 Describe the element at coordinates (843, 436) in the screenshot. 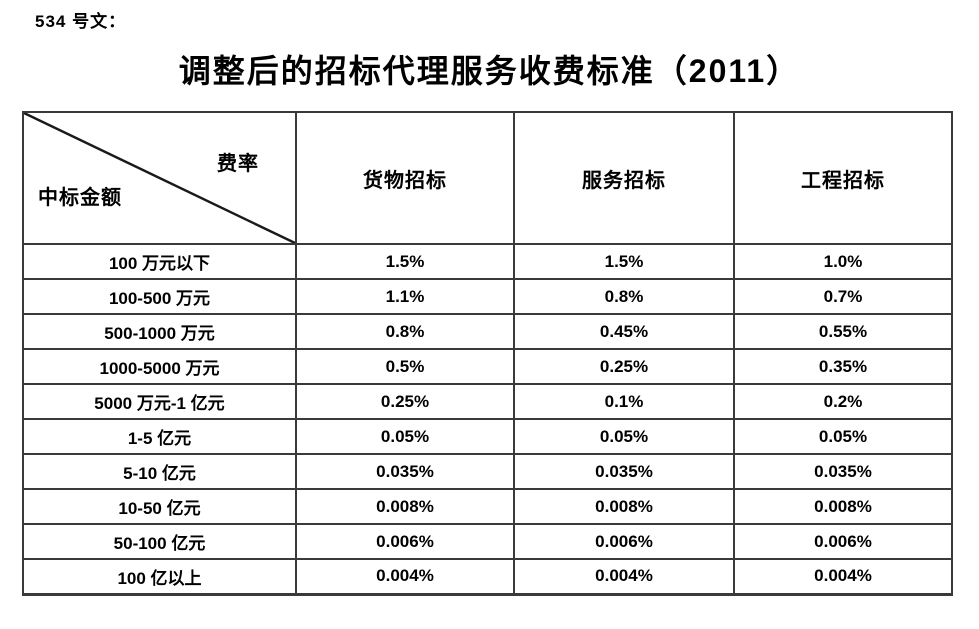

I see `engineering-rate-cell: 0.05%` at that location.